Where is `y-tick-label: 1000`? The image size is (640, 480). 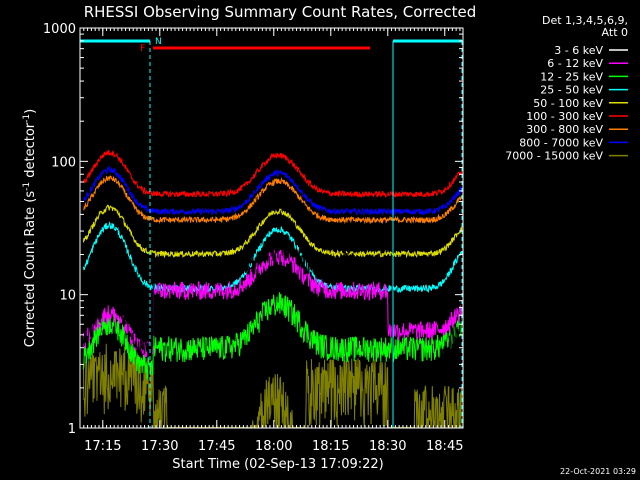
y-tick-label: 1000 is located at coordinates (59, 29).